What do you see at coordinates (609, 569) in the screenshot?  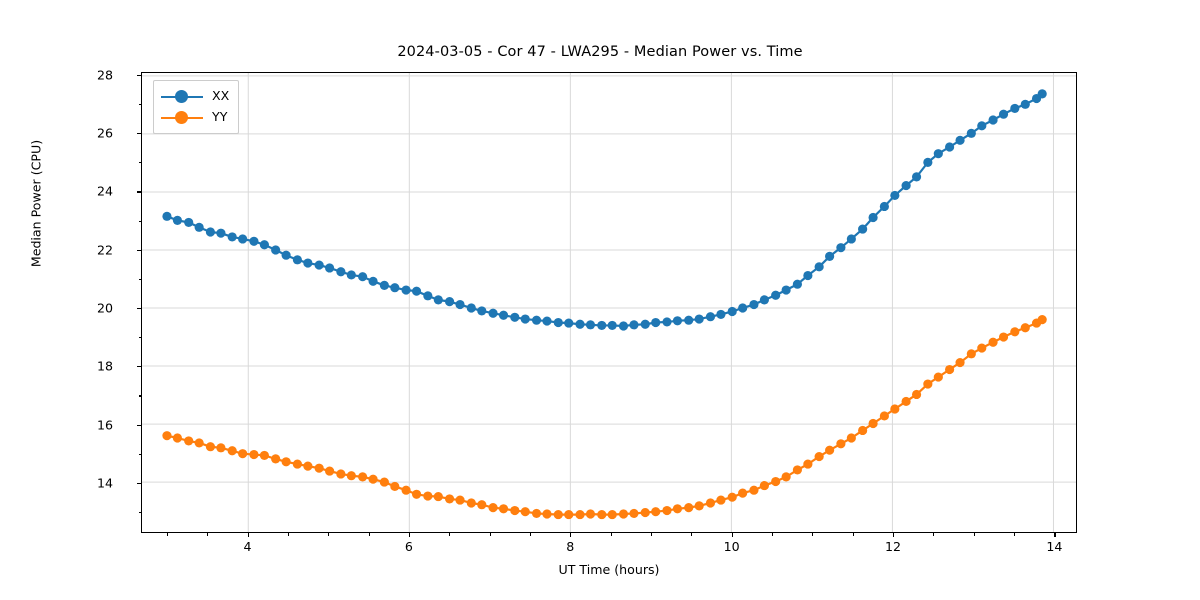 I see `x-axis-label: UT Time (hours)` at bounding box center [609, 569].